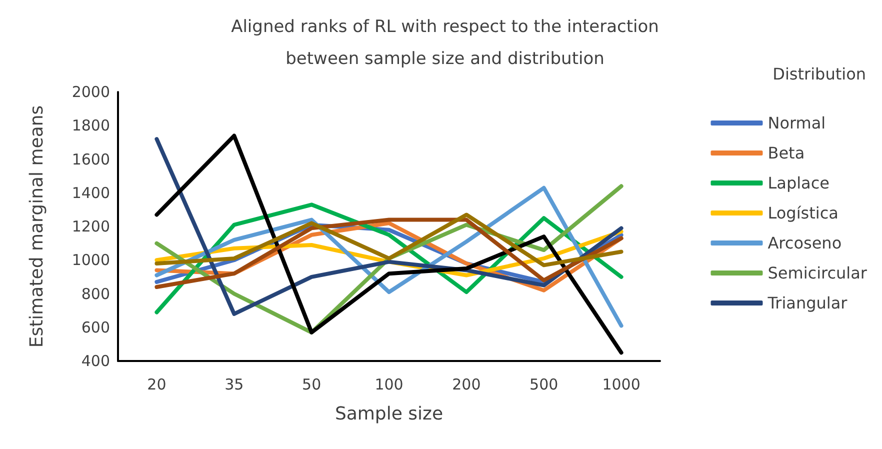  Describe the element at coordinates (389, 240) in the screenshot. I see `line-series` at that location.